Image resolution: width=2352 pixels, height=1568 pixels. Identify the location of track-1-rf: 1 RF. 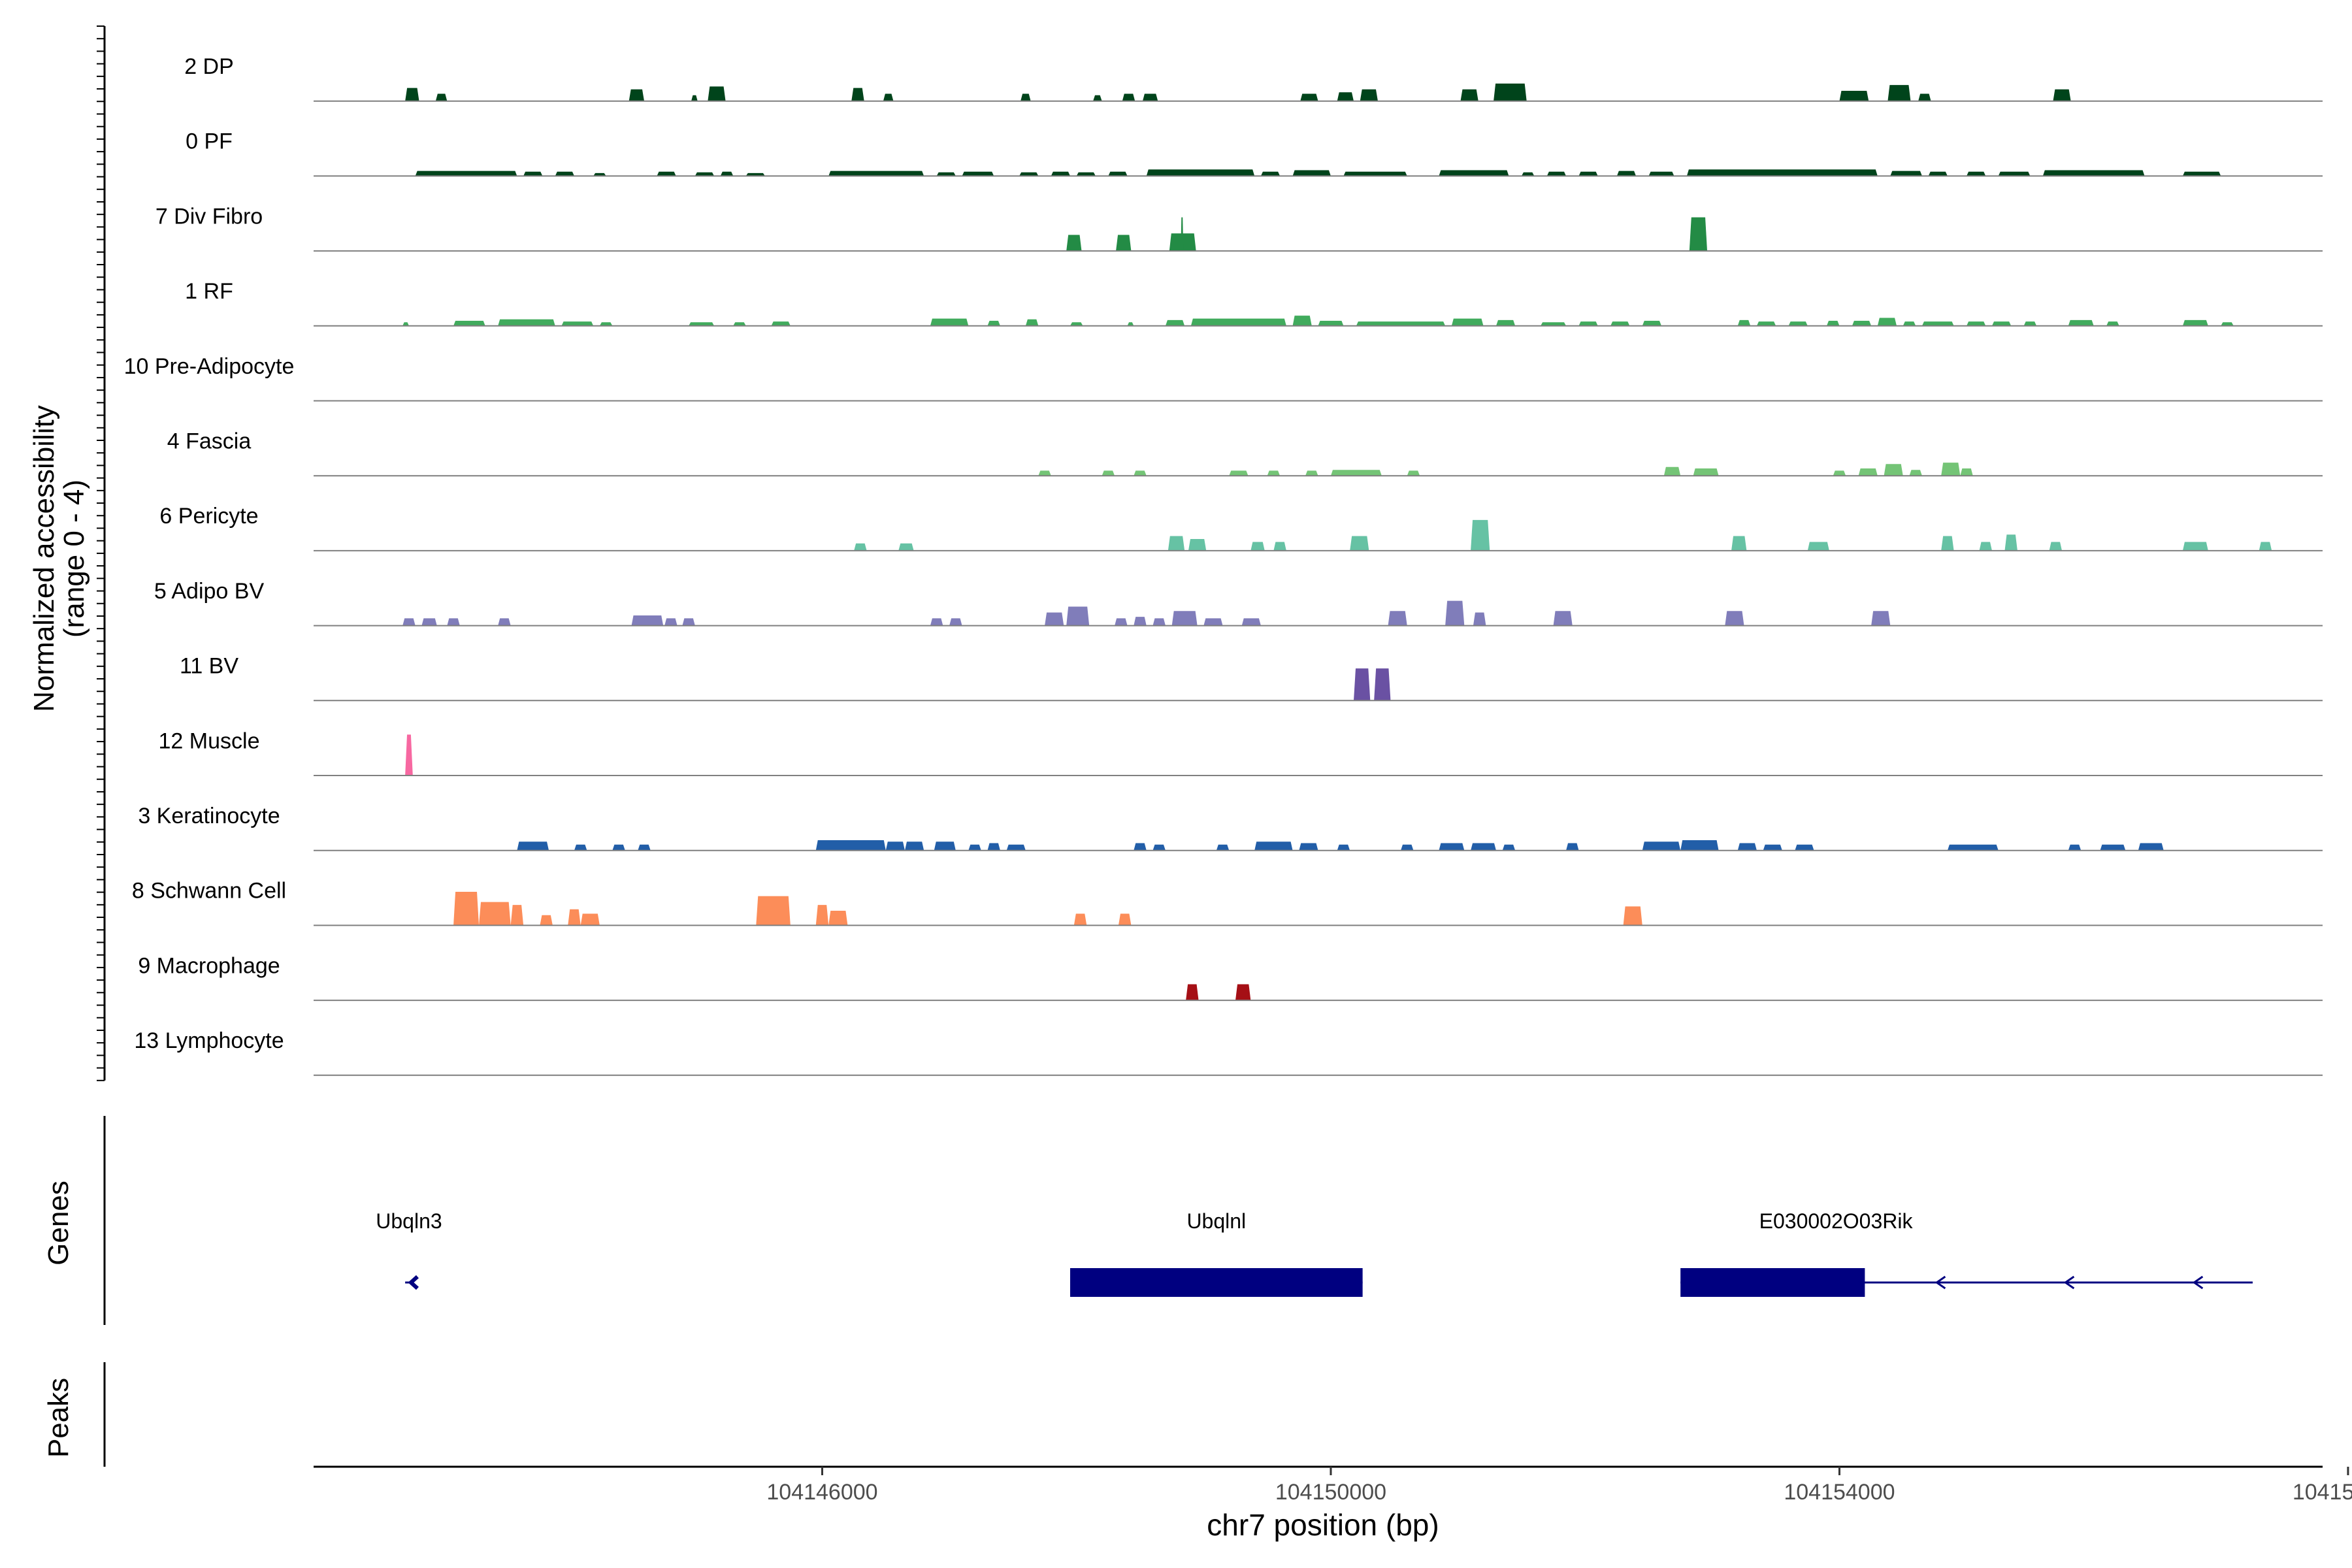
(1254, 303).